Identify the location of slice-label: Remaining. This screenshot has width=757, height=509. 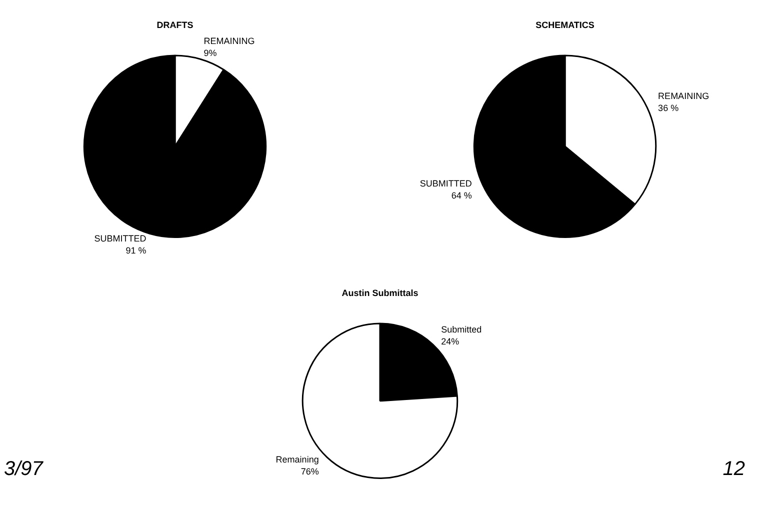
(297, 459).